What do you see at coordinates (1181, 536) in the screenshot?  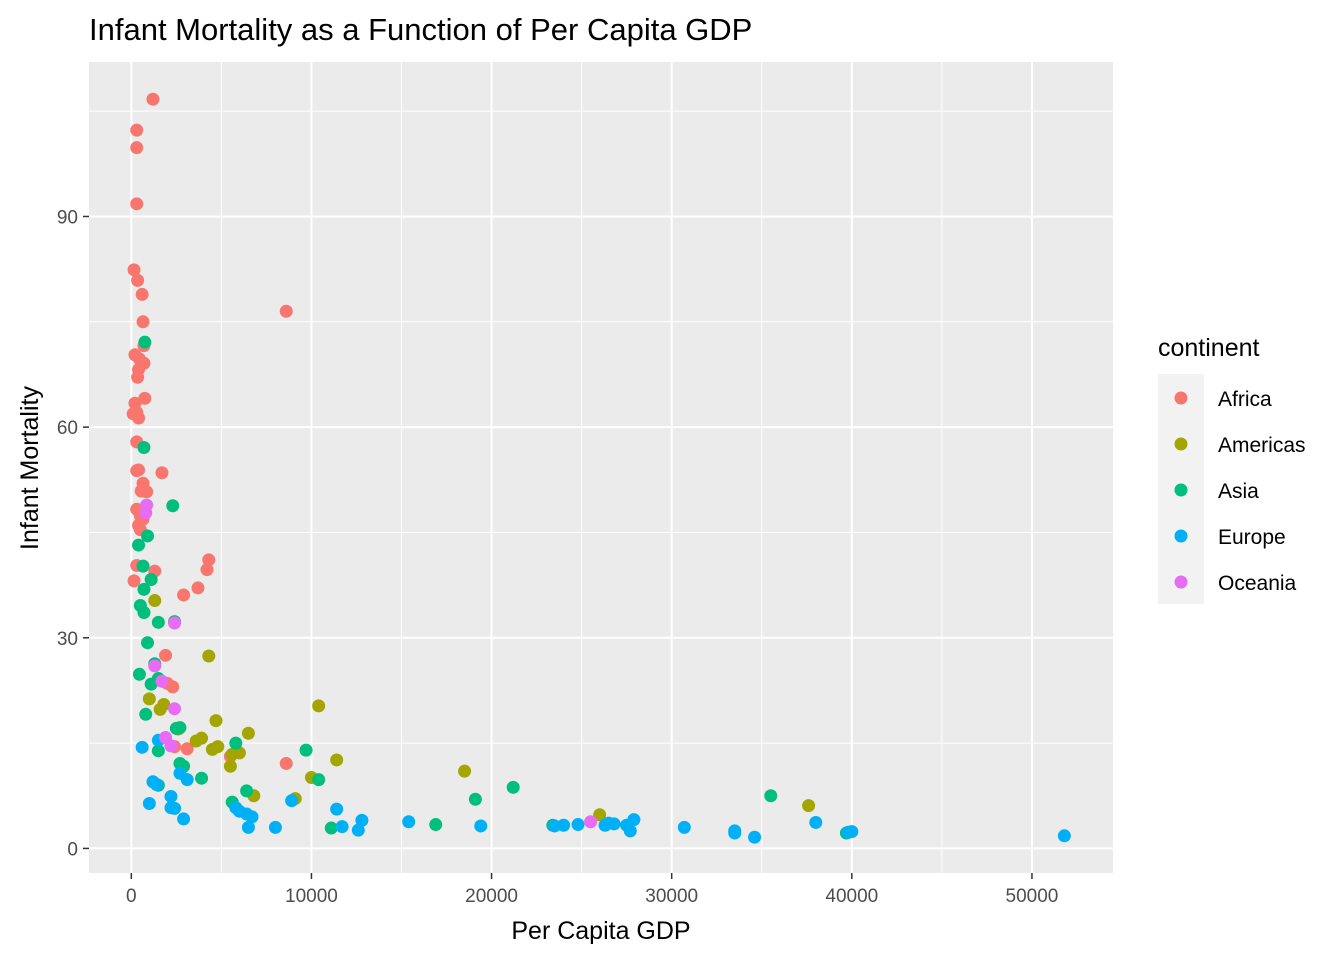 I see `legend-key-europe` at bounding box center [1181, 536].